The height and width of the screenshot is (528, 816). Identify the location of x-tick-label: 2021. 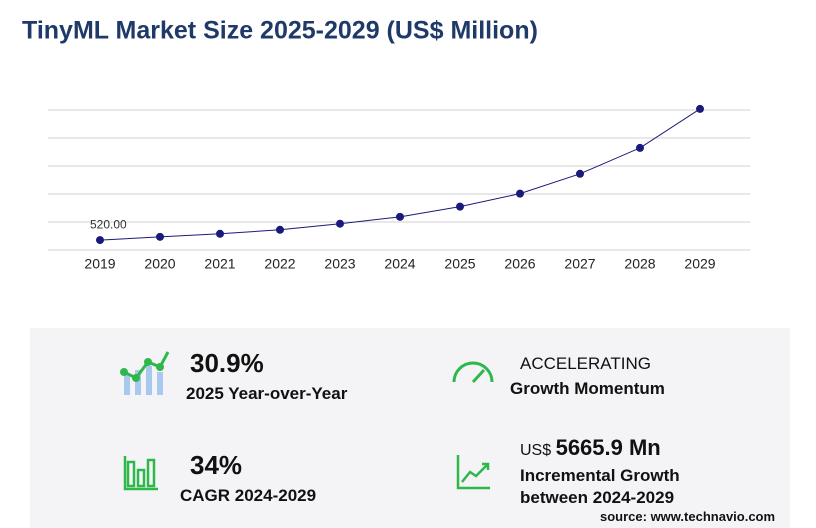
(219, 264).